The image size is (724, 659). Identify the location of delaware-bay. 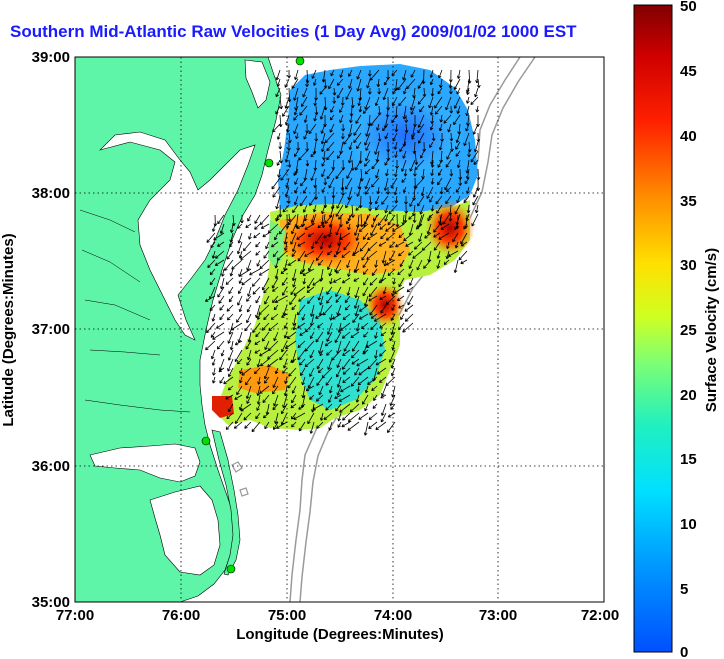
(257, 84).